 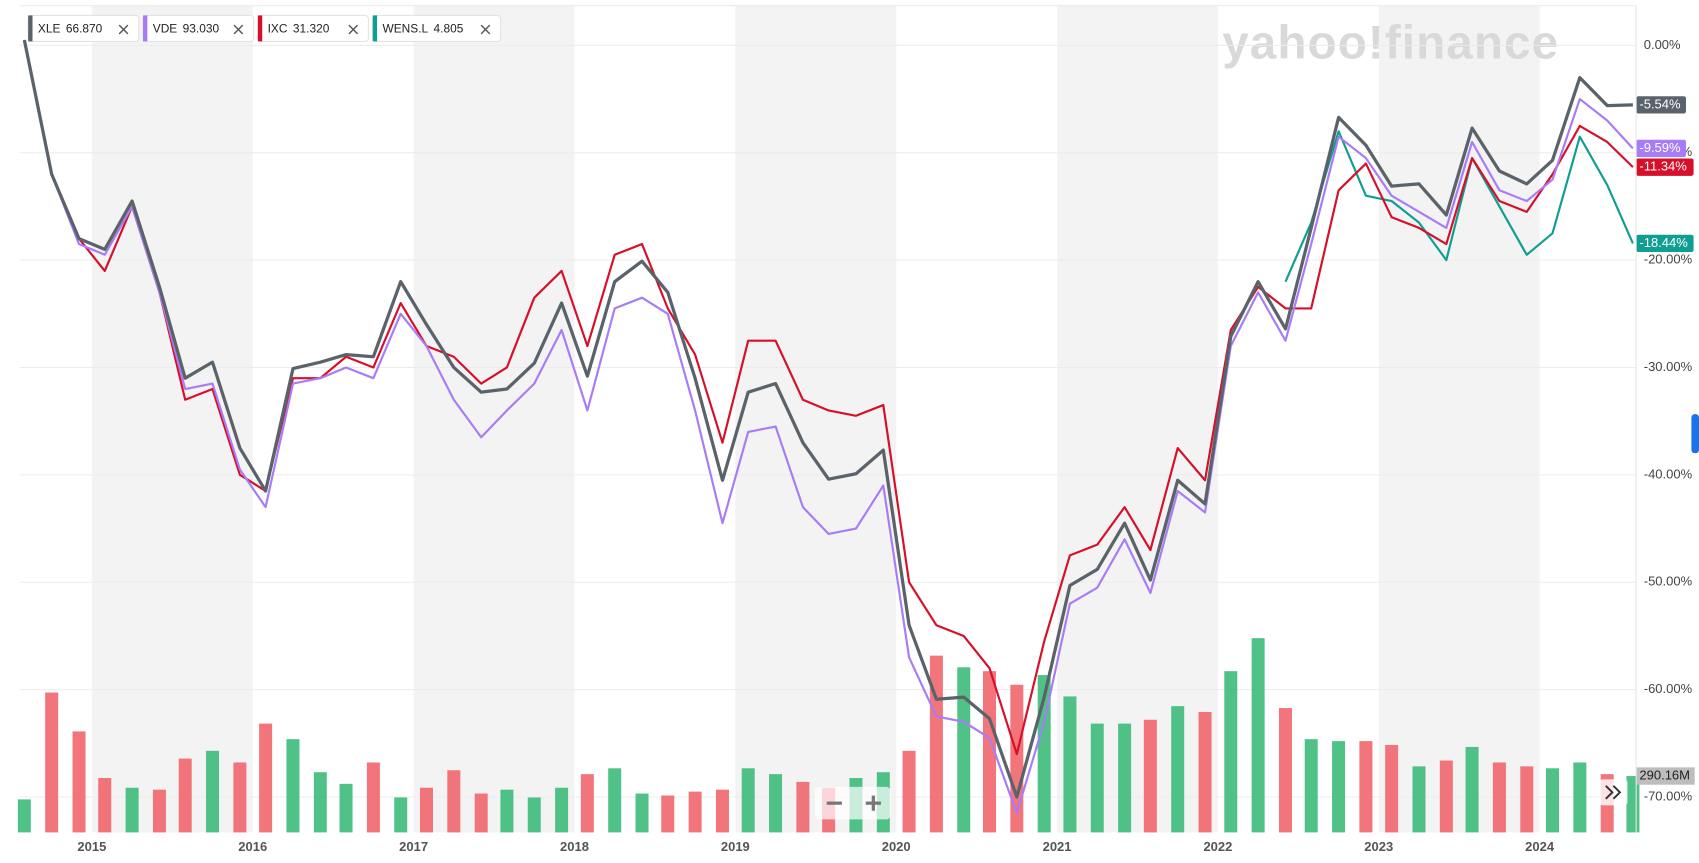 I want to click on end-label: -5.54%, so click(x=1660, y=103).